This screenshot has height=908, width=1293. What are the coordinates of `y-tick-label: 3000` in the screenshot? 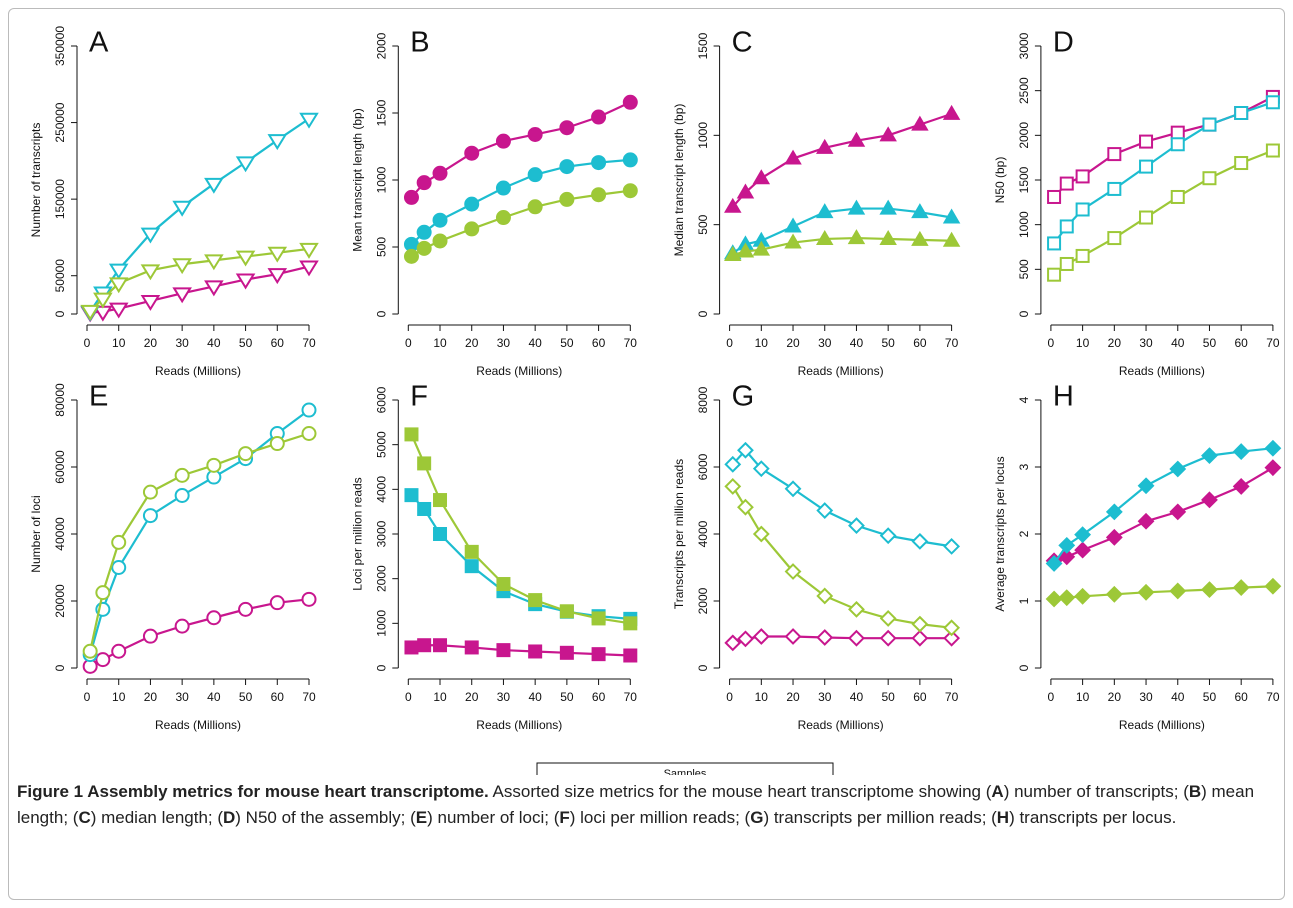 It's located at (381, 533).